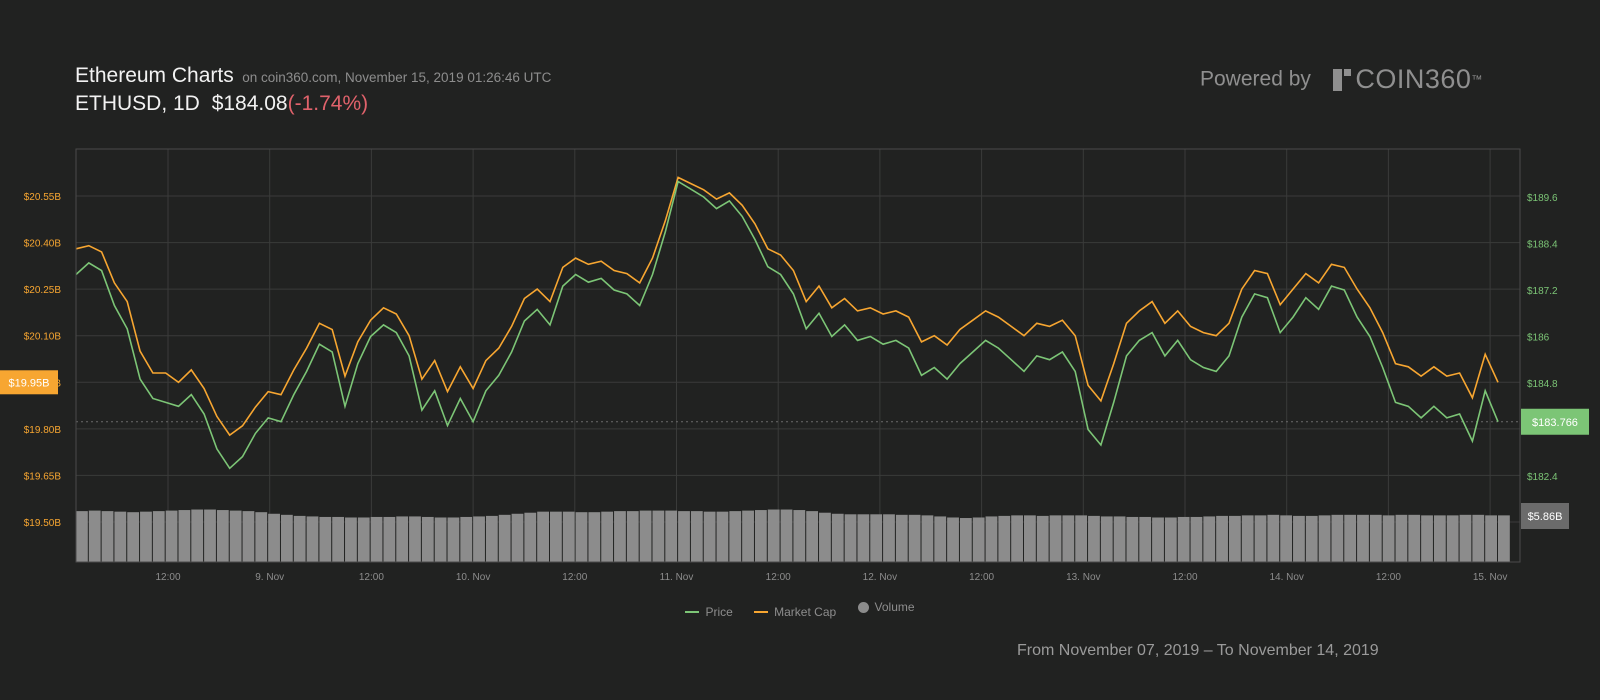 This screenshot has height=700, width=1600. What do you see at coordinates (761, 611) in the screenshot?
I see `market-cap-swatch` at bounding box center [761, 611].